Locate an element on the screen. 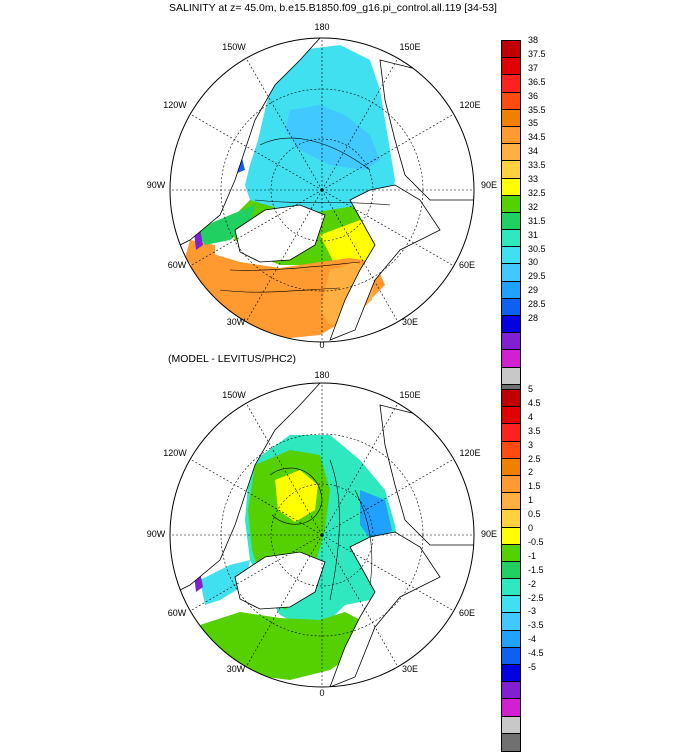 The height and width of the screenshot is (752, 700). colorbar-label: 34.5 is located at coordinates (537, 137).